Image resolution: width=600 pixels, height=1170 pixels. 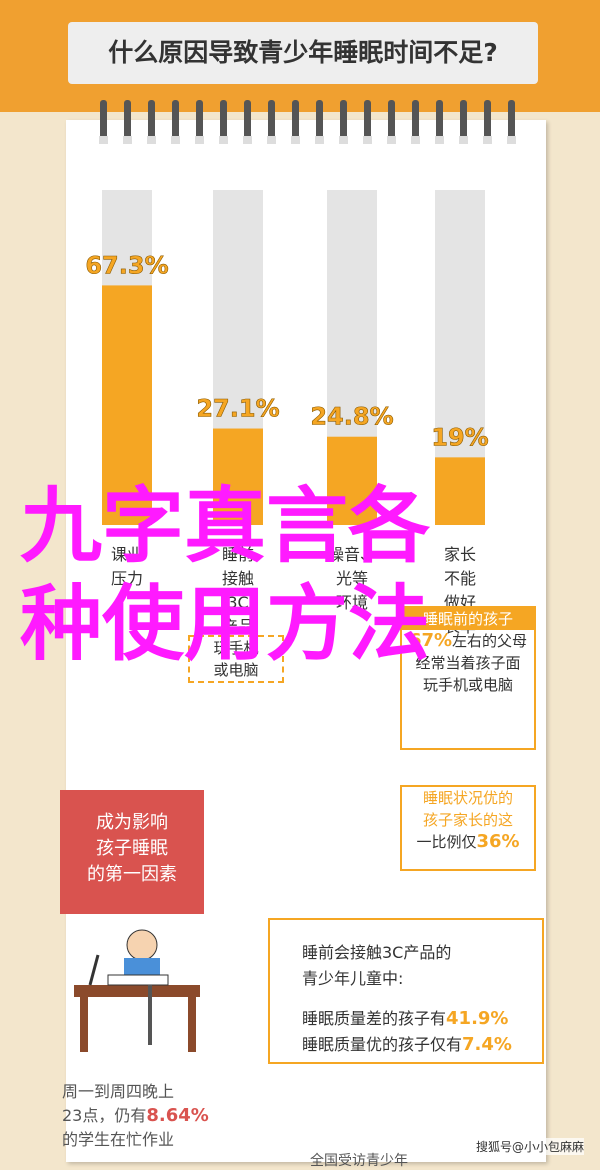 I want to click on red-box: 成为影响孩子睡眠的第一因素, so click(x=132, y=852).